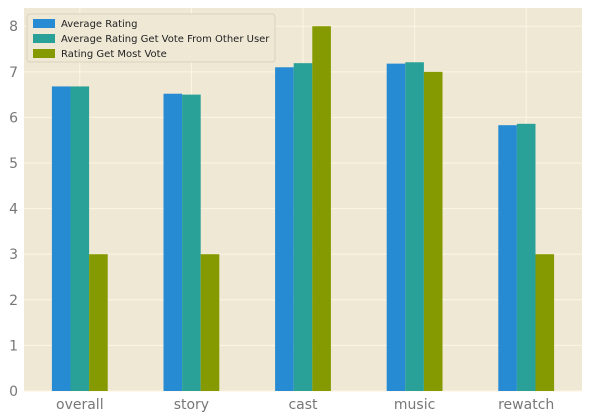 This screenshot has width=591, height=419. What do you see at coordinates (165, 39) in the screenshot?
I see `legend-label: Average Rating Get Vote From Other User` at bounding box center [165, 39].